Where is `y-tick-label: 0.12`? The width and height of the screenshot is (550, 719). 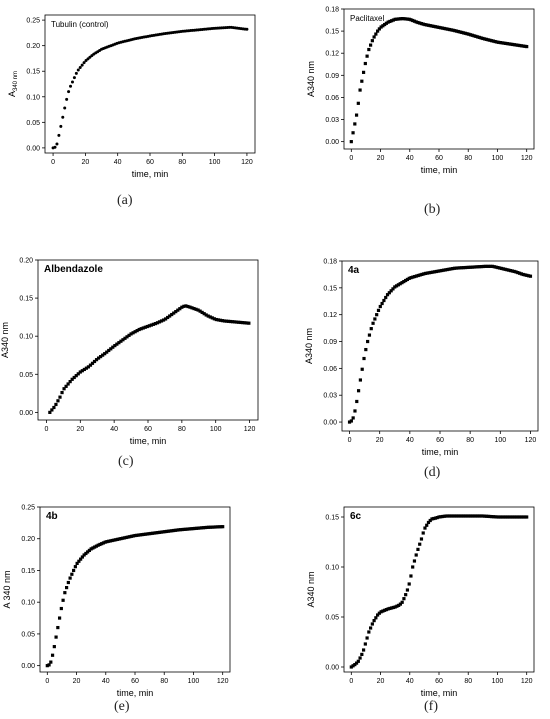 y-tick-label: 0.12 is located at coordinates (330, 315).